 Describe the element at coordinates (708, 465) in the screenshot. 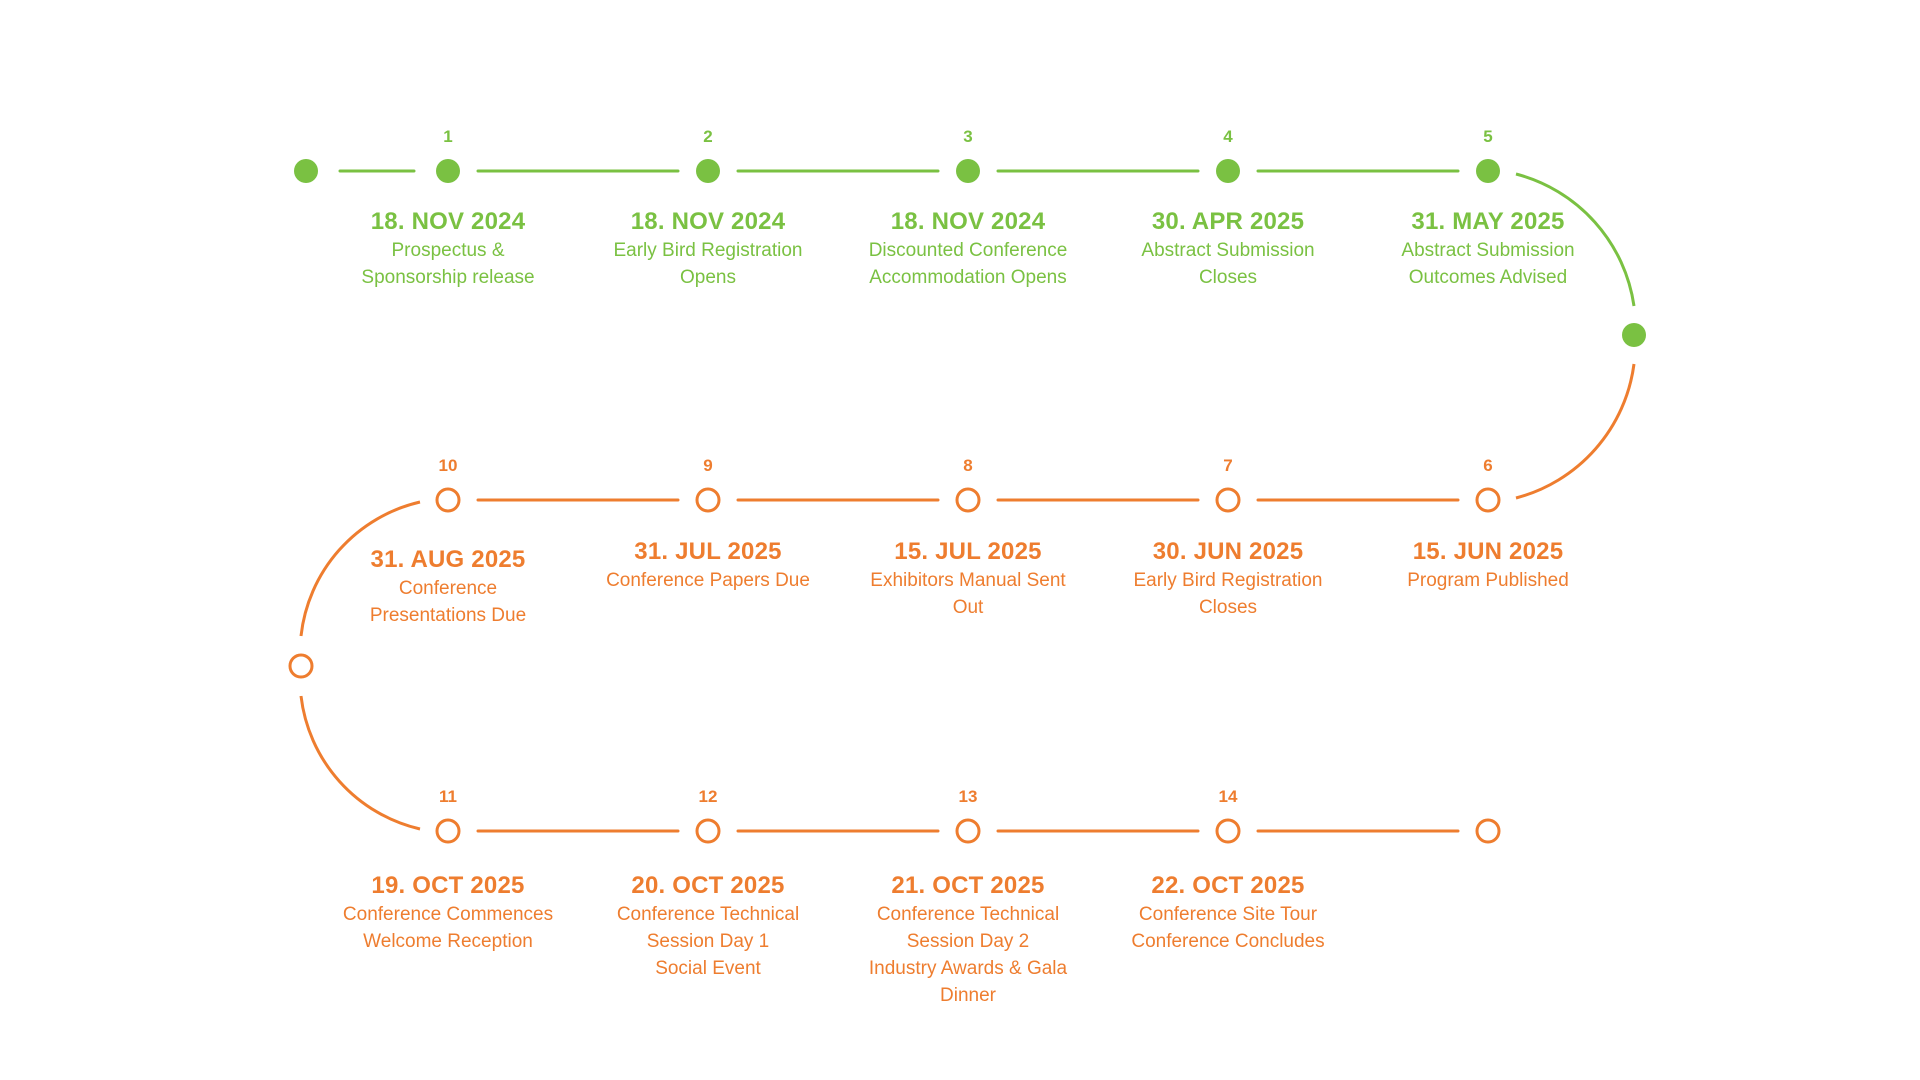

I see `milestone-number: 9` at that location.